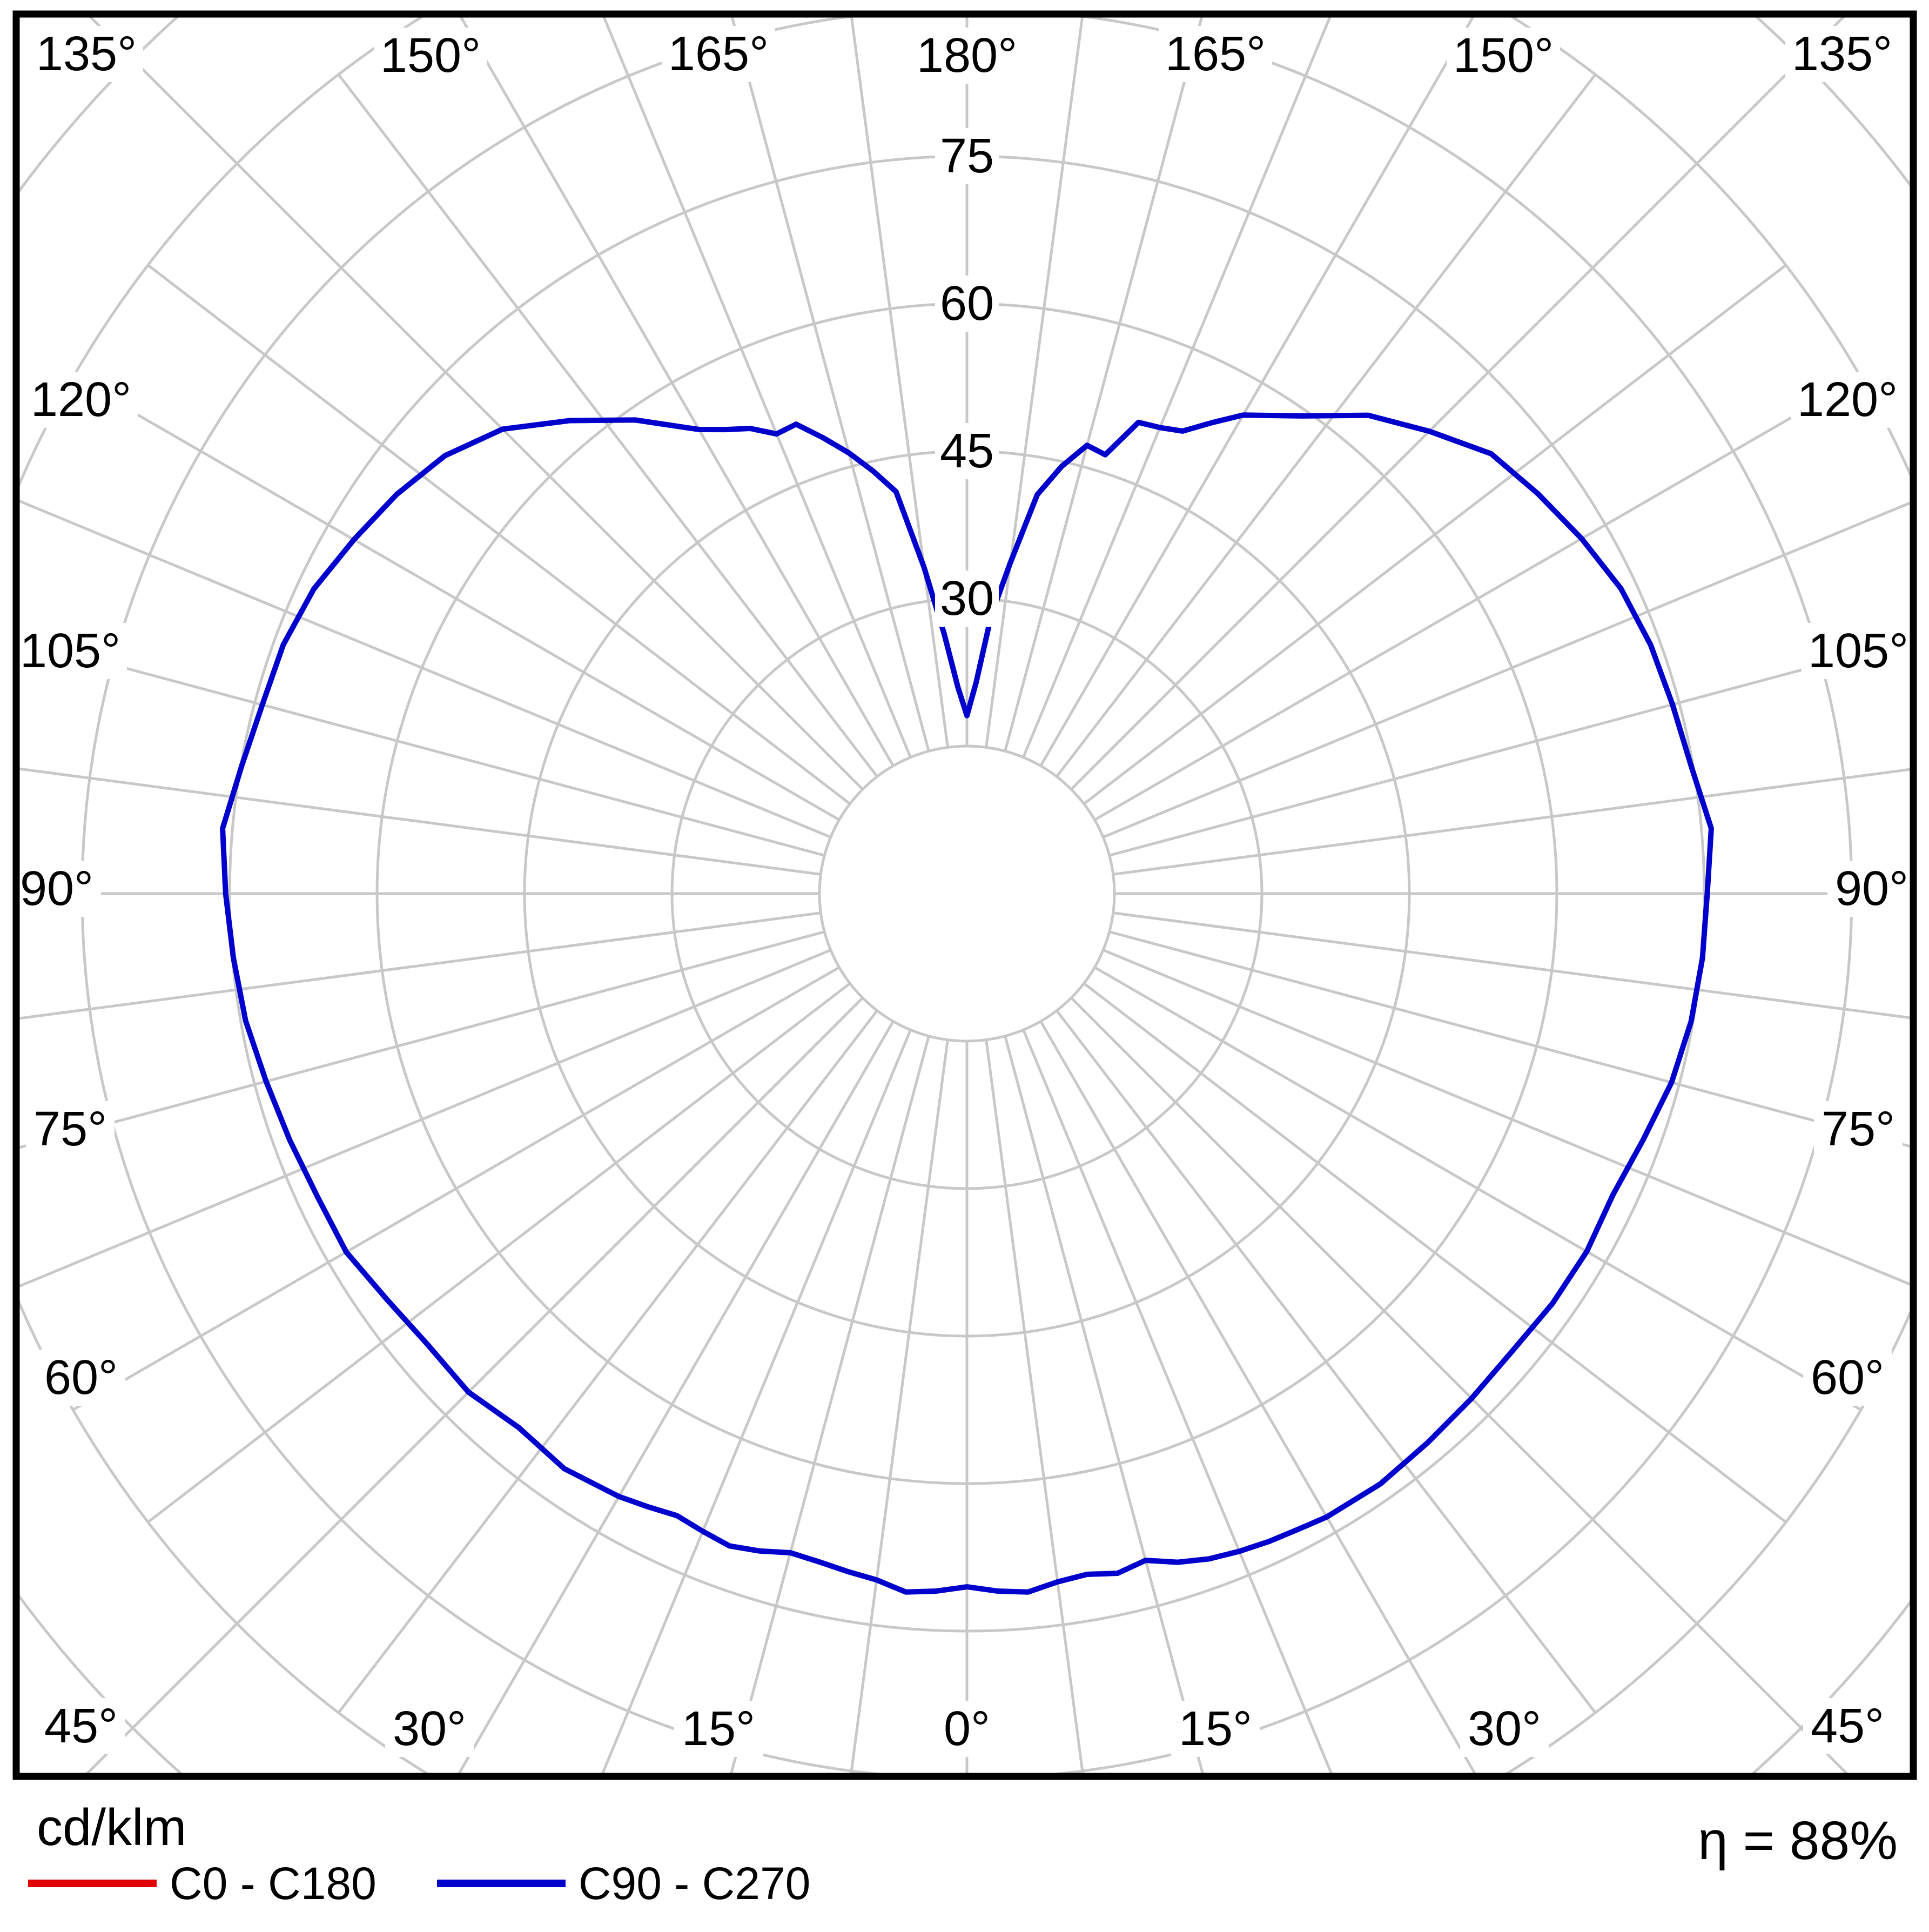 The image size is (1929, 1932). I want to click on legend-label-c0-c180: C0 - C180, so click(274, 1884).